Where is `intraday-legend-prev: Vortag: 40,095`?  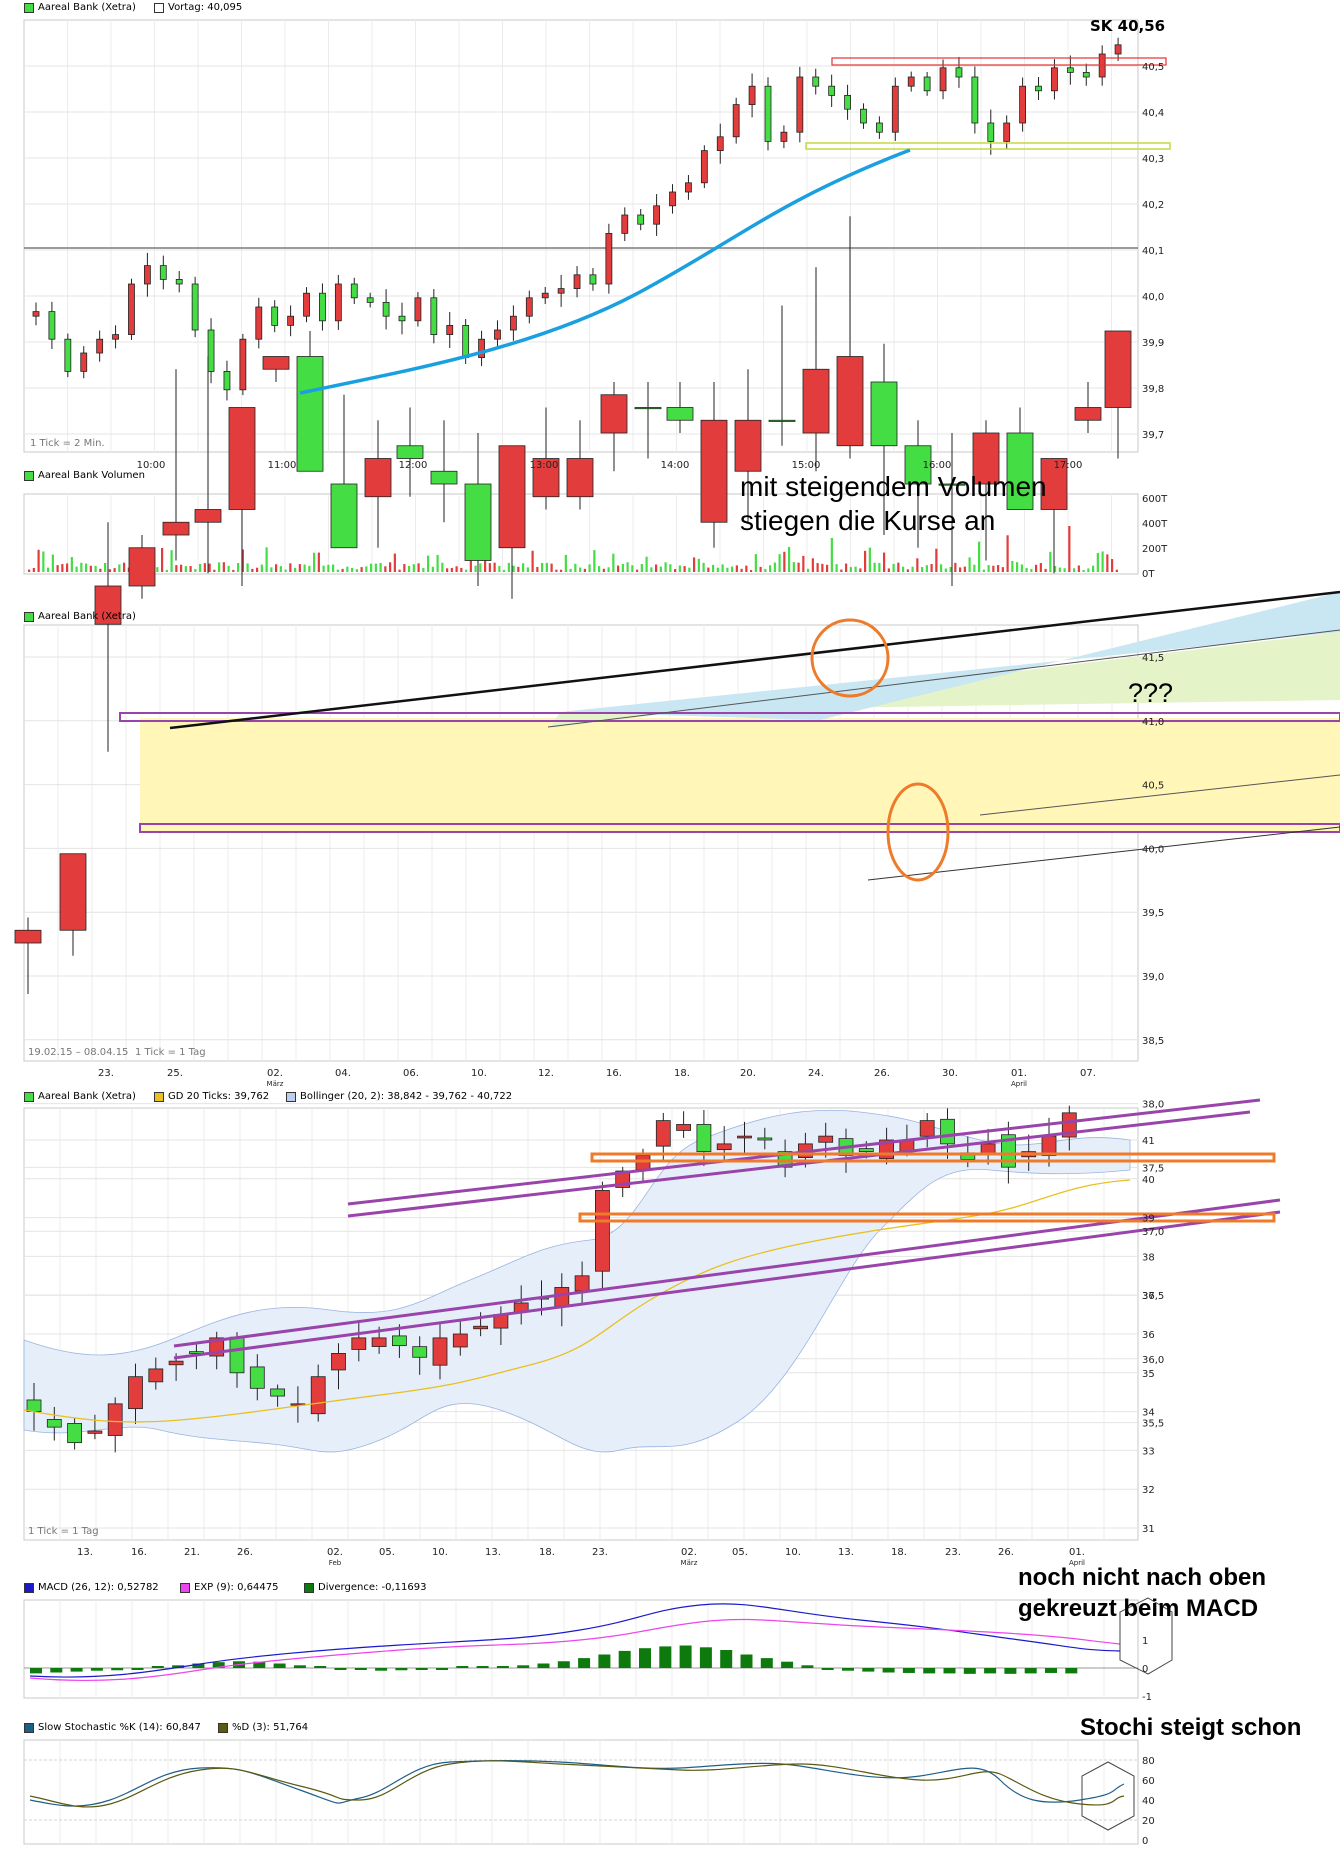
intraday-legend-prev: Vortag: 40,095 is located at coordinates (198, 7).